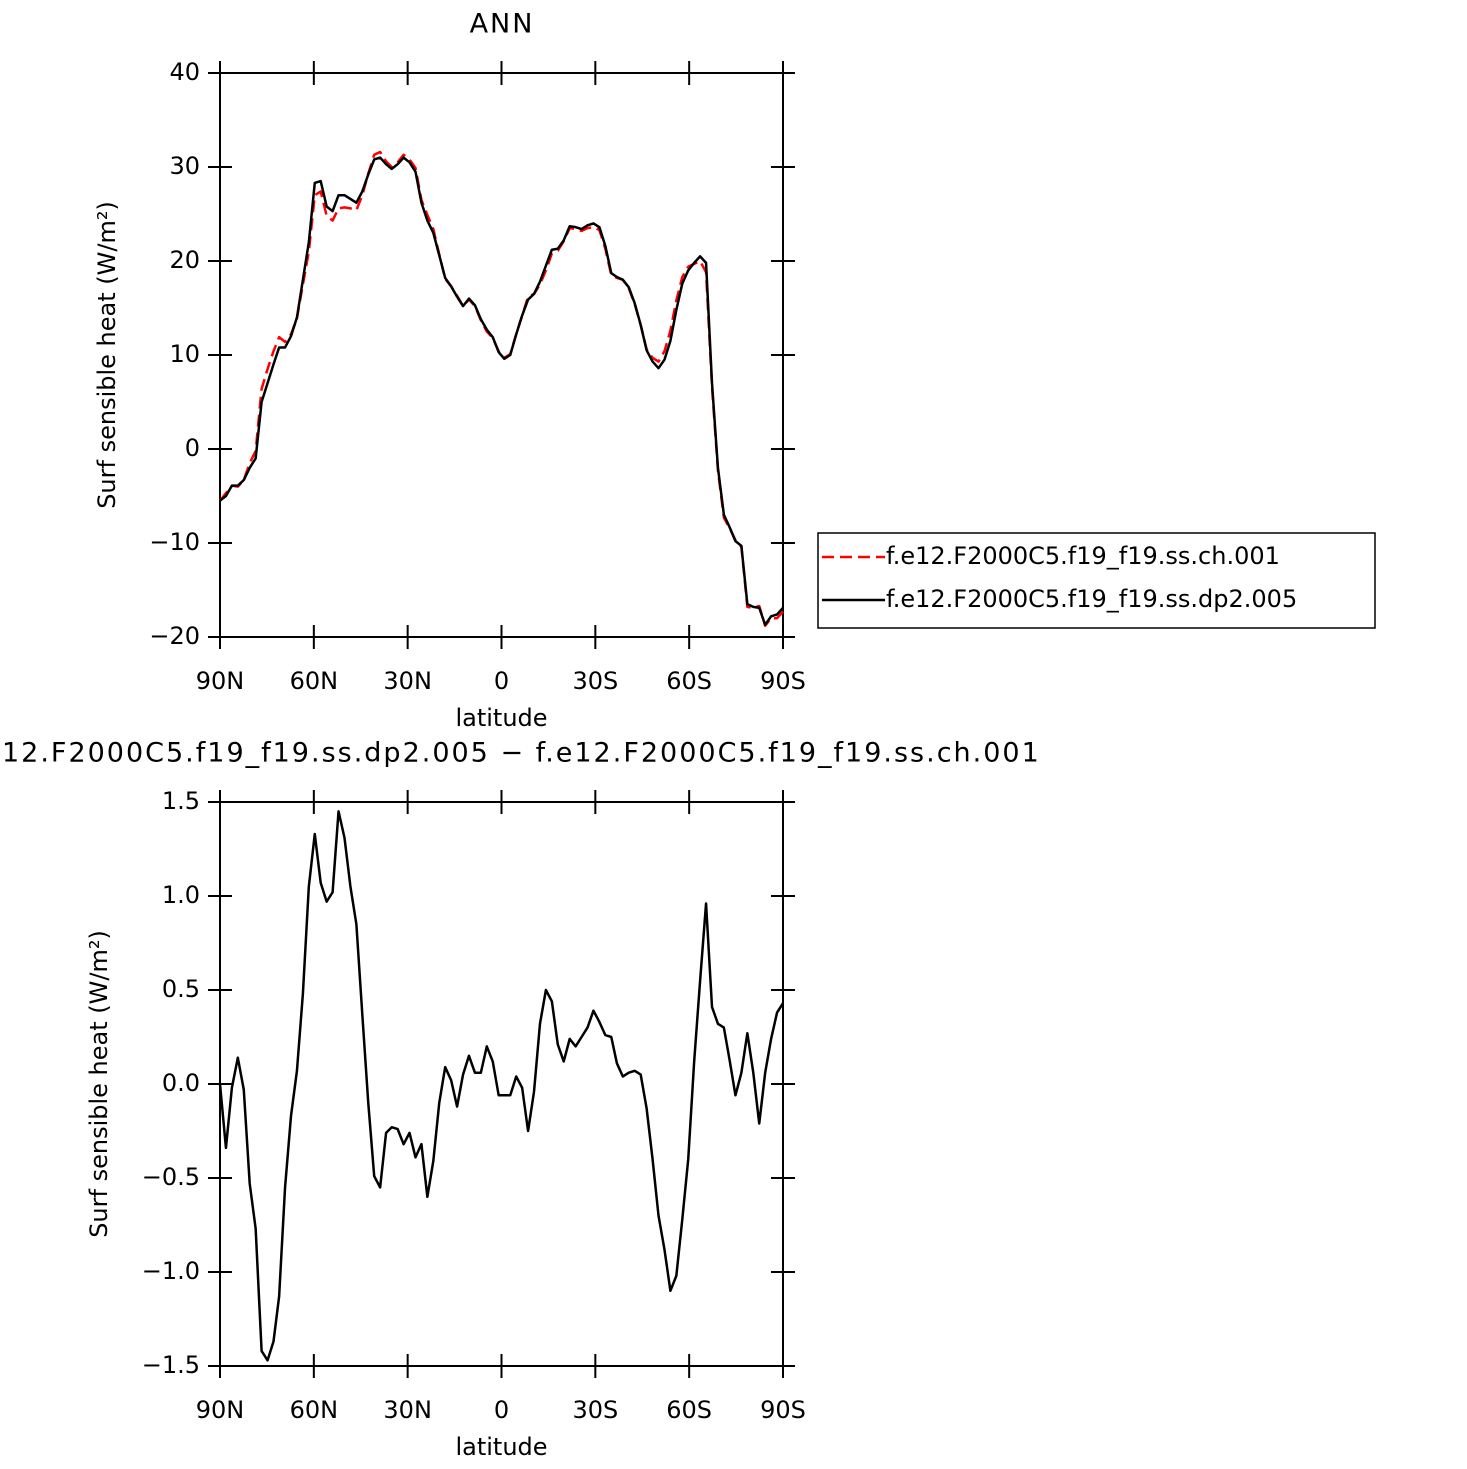 This screenshot has height=1469, width=1467. Describe the element at coordinates (184, 72) in the screenshot. I see `y-tick-label: 40` at that location.